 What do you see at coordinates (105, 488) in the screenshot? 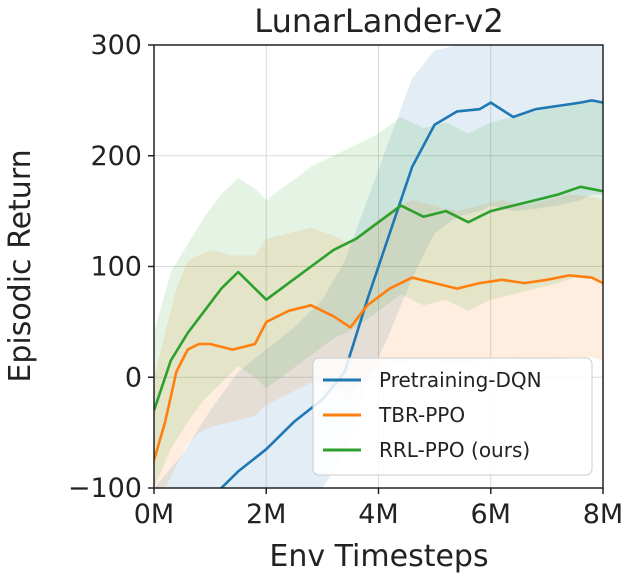
I see `y-tick-label: −100` at bounding box center [105, 488].